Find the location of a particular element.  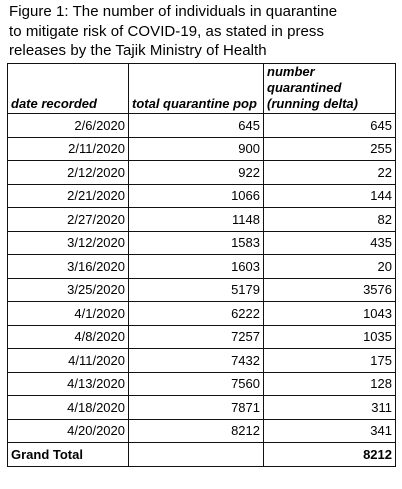

total-pop-cell: 922 is located at coordinates (196, 172).